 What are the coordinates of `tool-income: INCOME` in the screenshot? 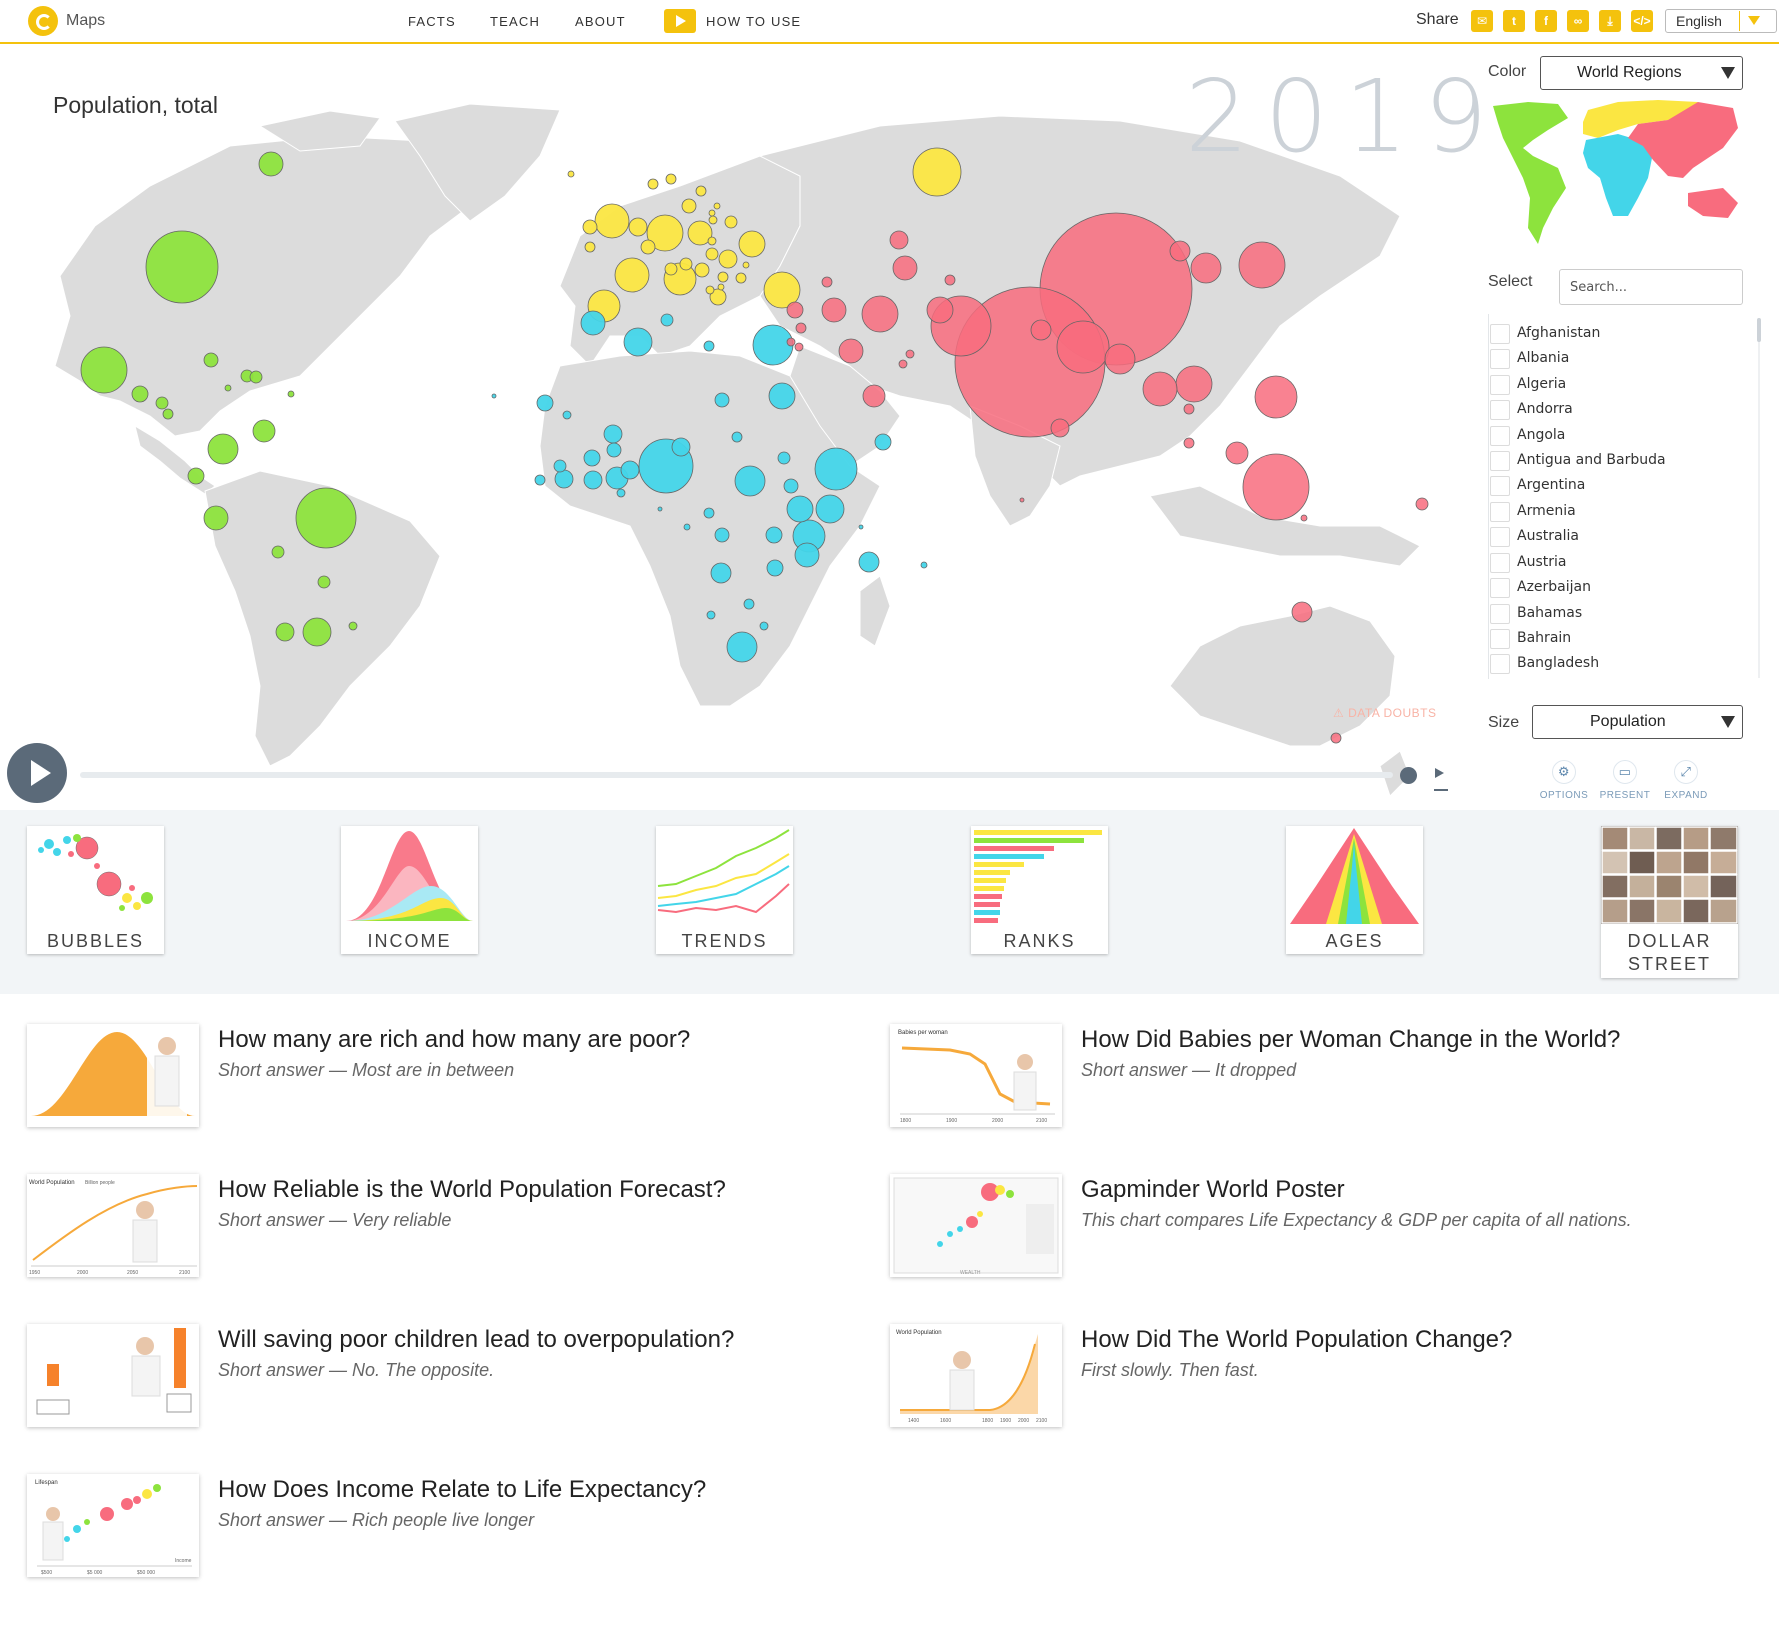 It's located at (409, 890).